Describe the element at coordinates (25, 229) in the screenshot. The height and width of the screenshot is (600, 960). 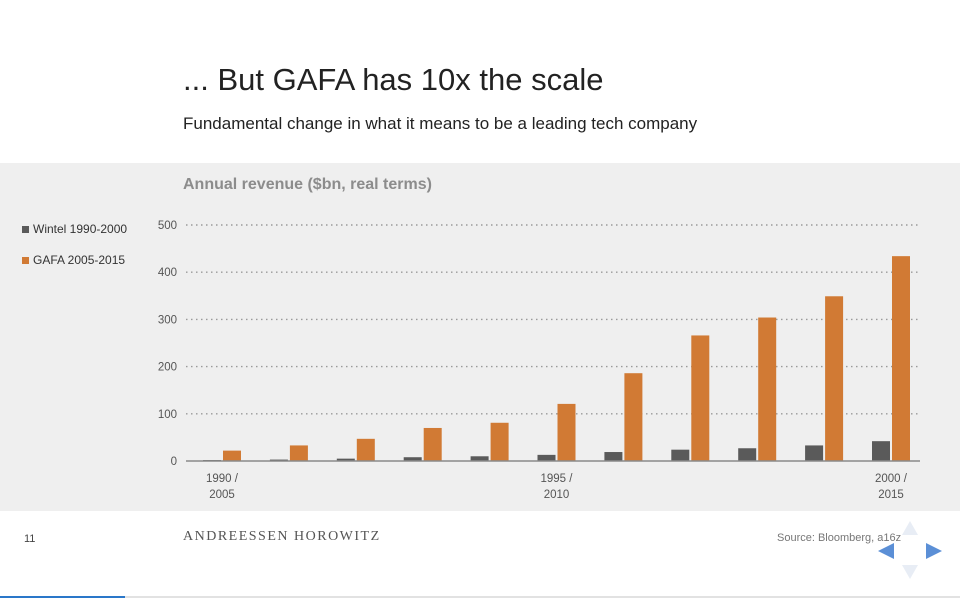
I see `legend-swatch-wintel` at that location.